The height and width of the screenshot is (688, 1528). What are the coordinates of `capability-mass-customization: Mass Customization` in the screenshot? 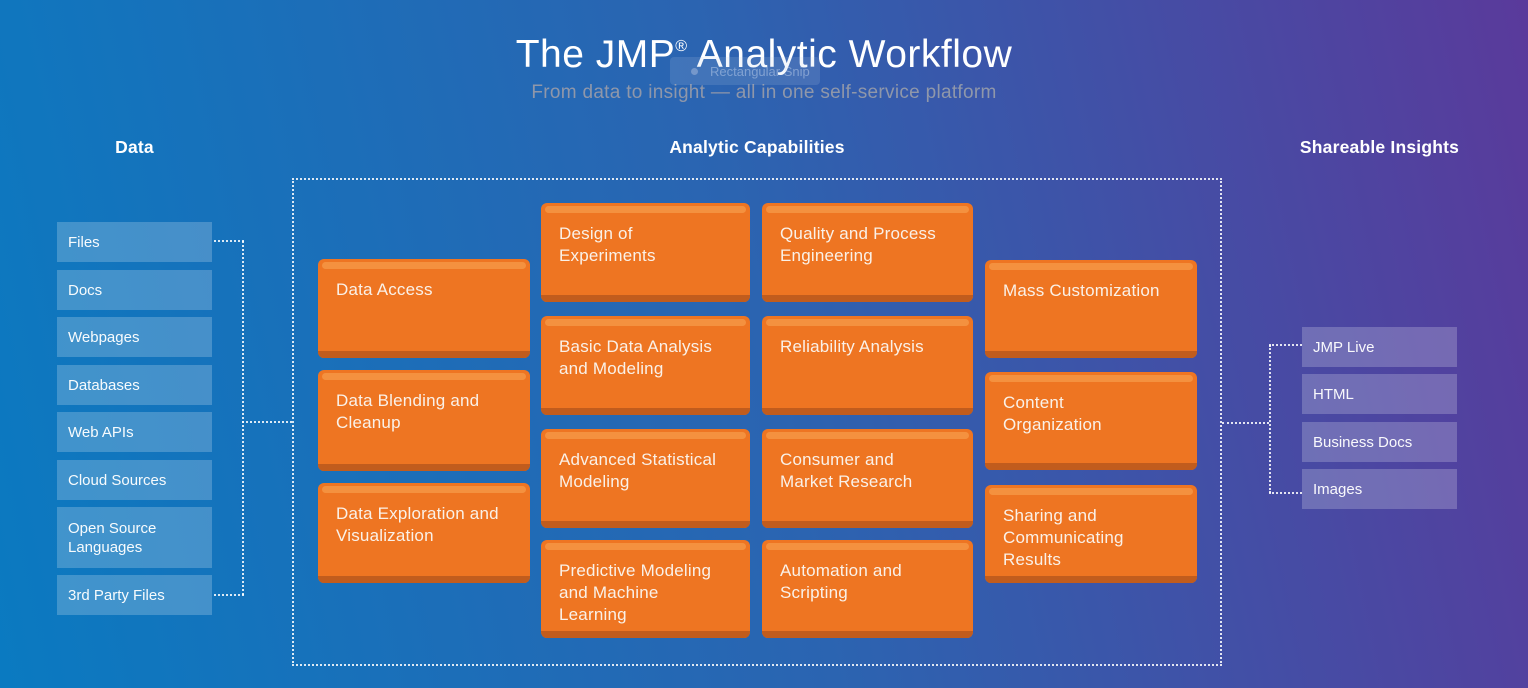 It's located at (1091, 309).